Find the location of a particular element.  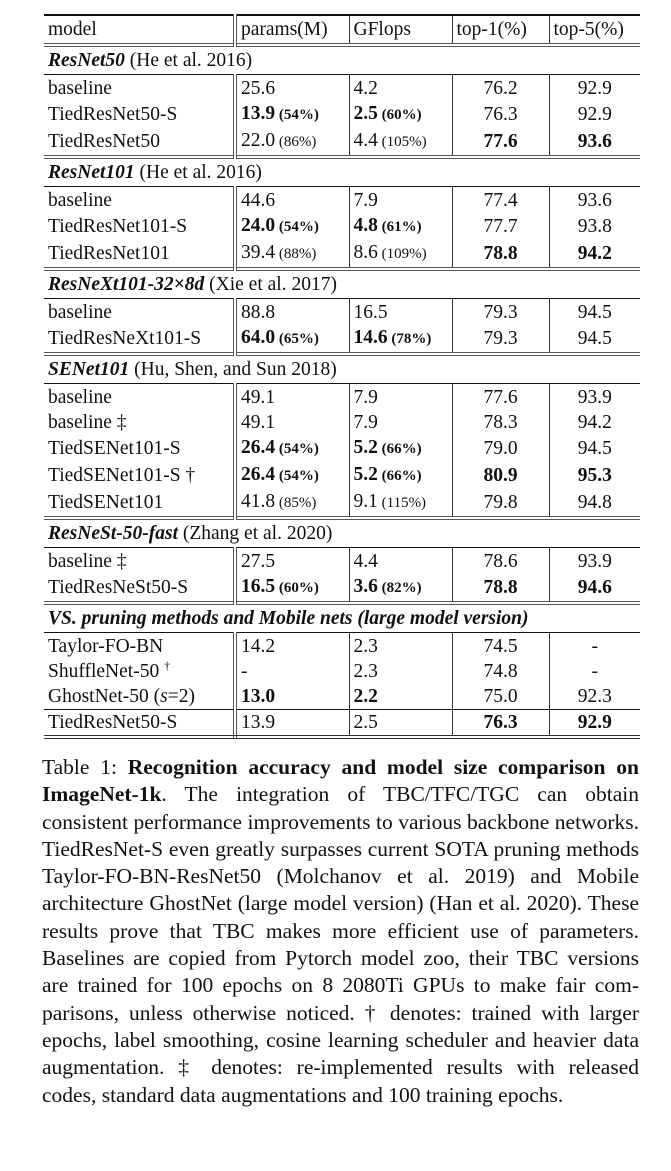

model-name: ShuffleNet-50 is located at coordinates (104, 671).